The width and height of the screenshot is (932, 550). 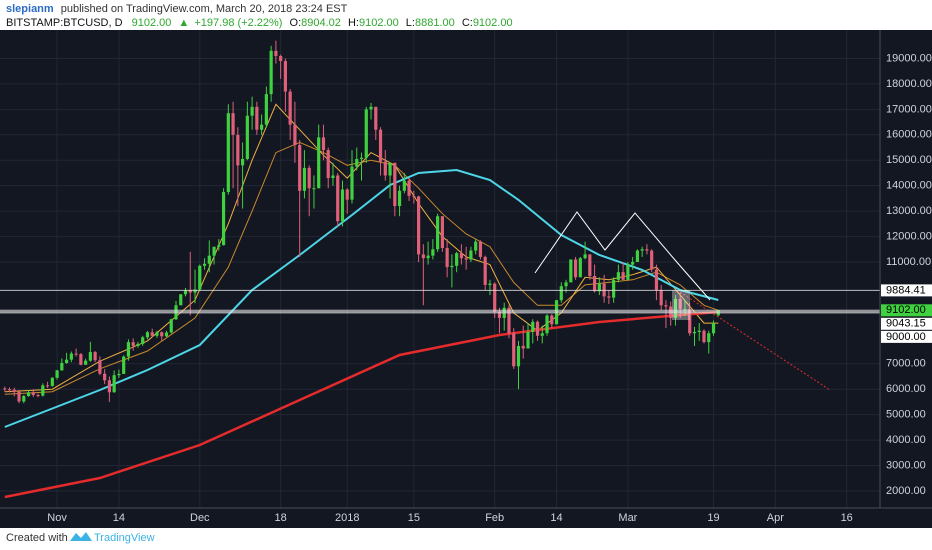 What do you see at coordinates (64, 23) in the screenshot?
I see `symbol: BITSTAMP:BTCUSD, D` at bounding box center [64, 23].